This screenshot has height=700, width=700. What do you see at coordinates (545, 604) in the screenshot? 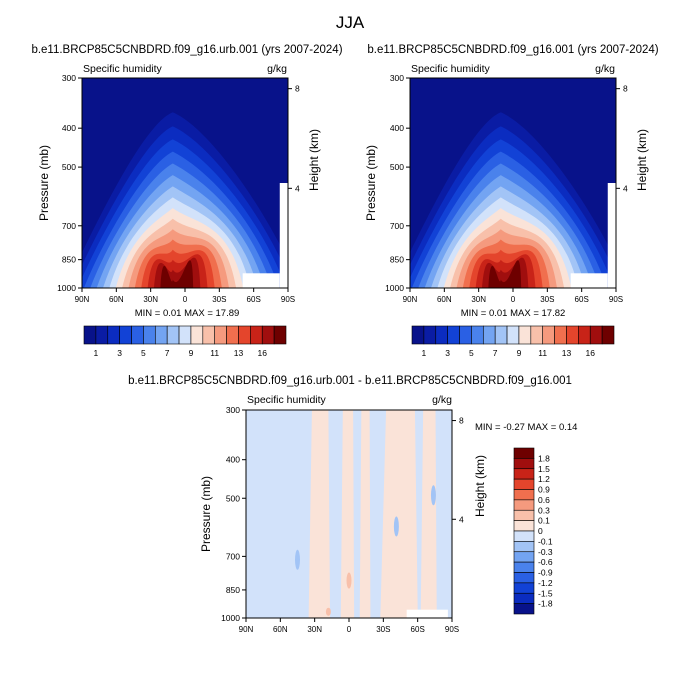
I see `colorbar-label: -1.8` at bounding box center [545, 604].